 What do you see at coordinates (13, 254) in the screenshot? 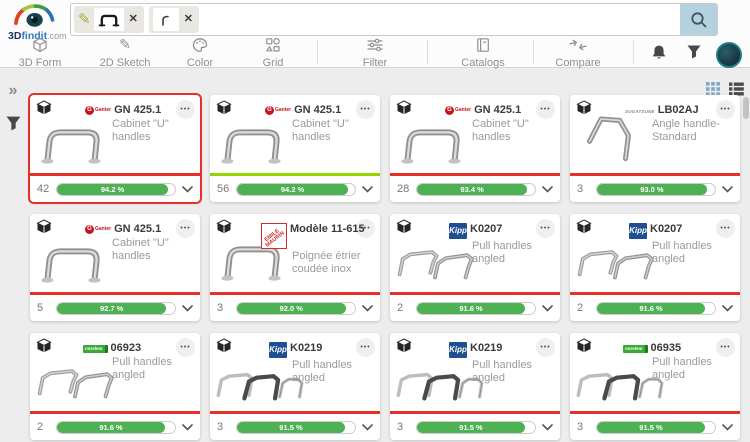
I see `left-rail: »` at bounding box center [13, 254].